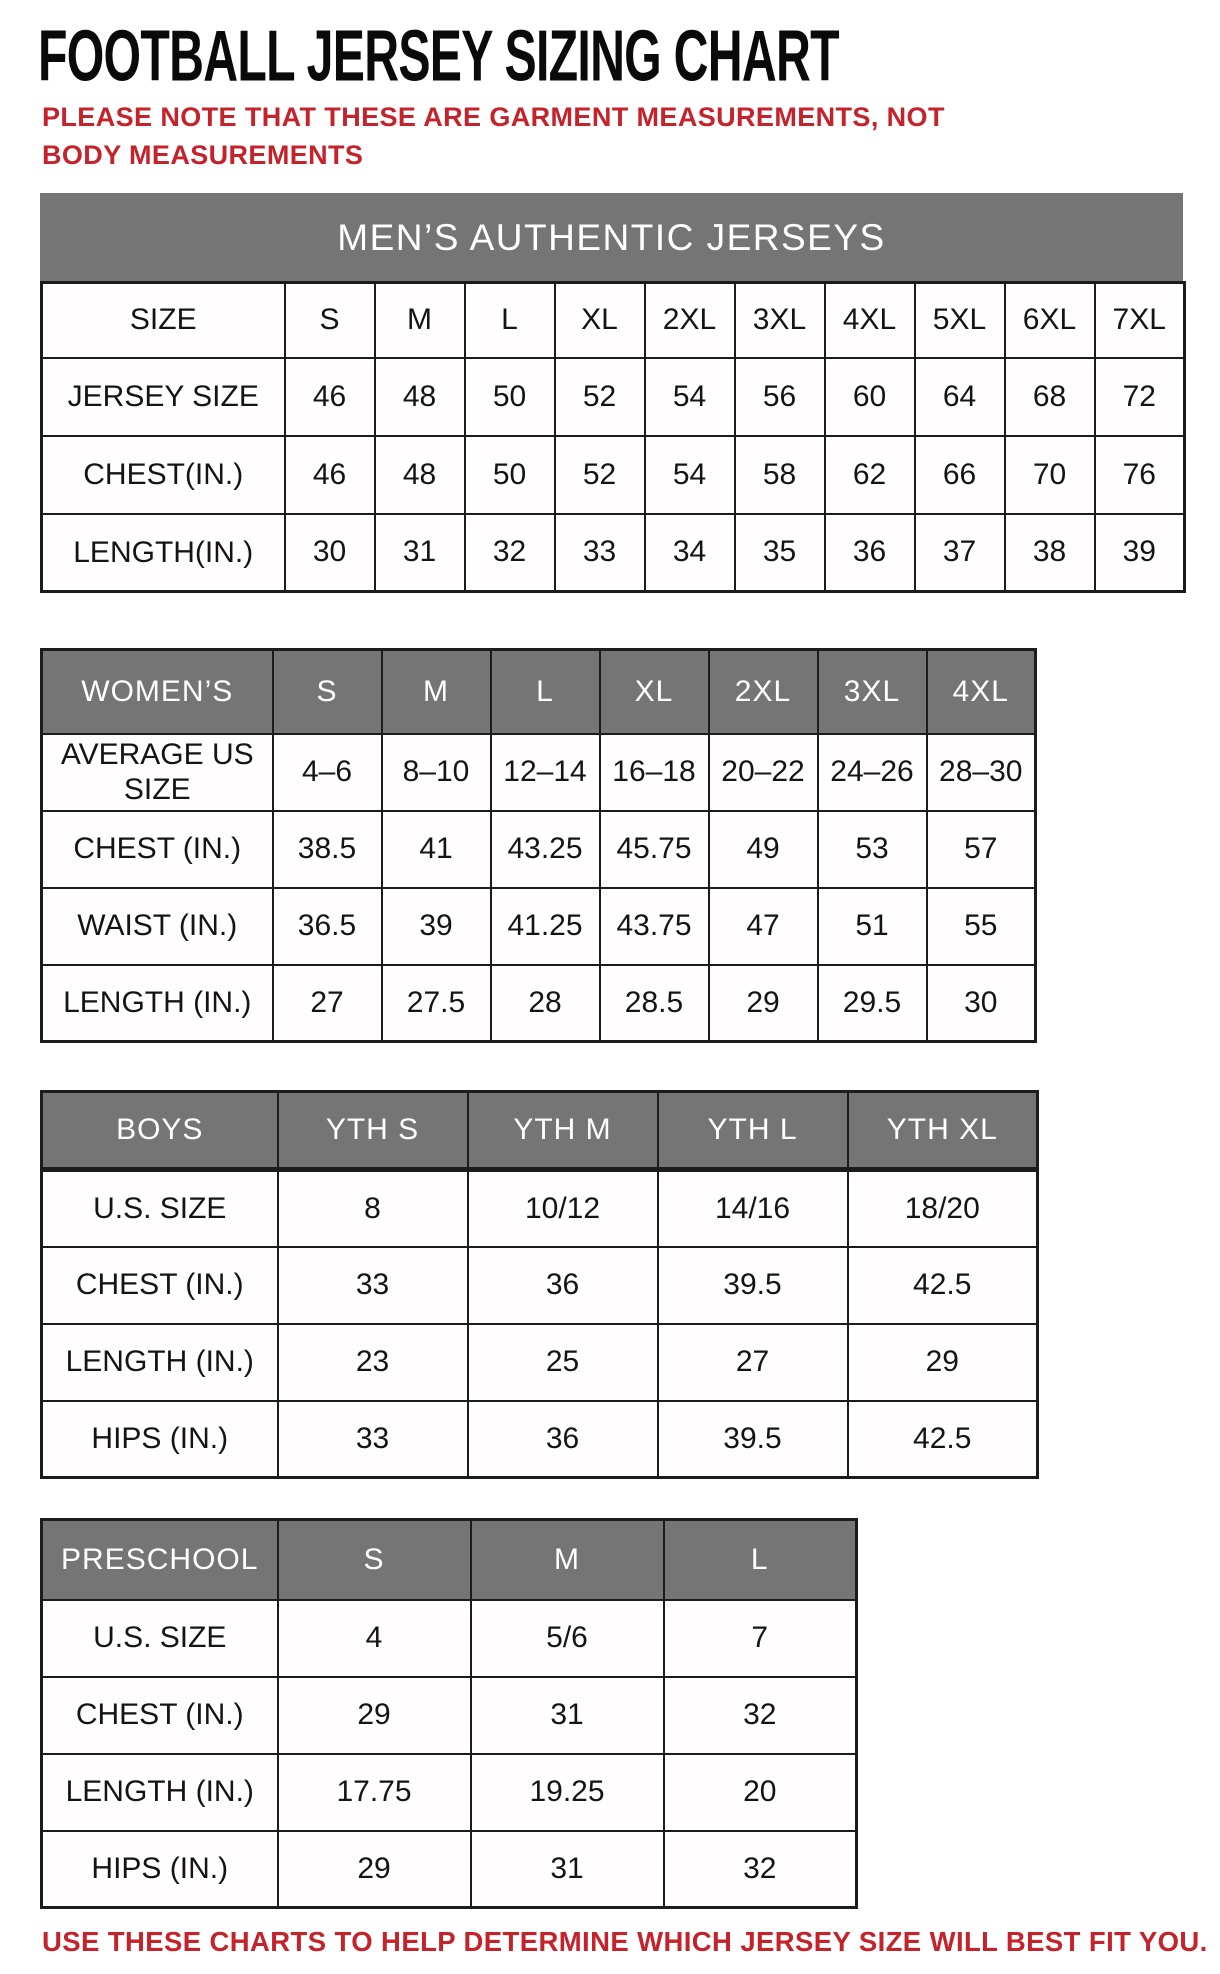 This screenshot has width=1220, height=1974. Describe the element at coordinates (1049, 396) in the screenshot. I see `measurement-cell: 68` at that location.